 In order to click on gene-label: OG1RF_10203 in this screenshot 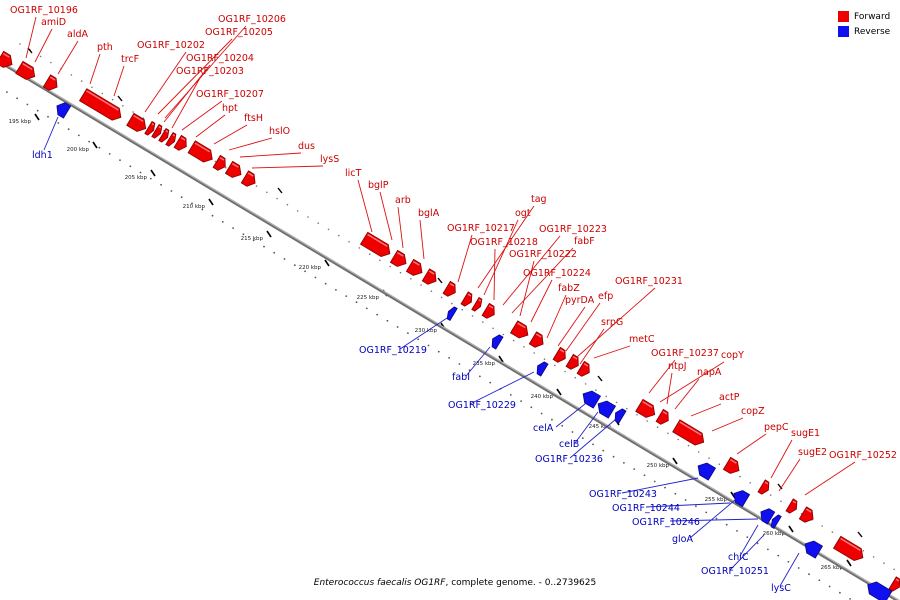, I will do `click(210, 71)`.